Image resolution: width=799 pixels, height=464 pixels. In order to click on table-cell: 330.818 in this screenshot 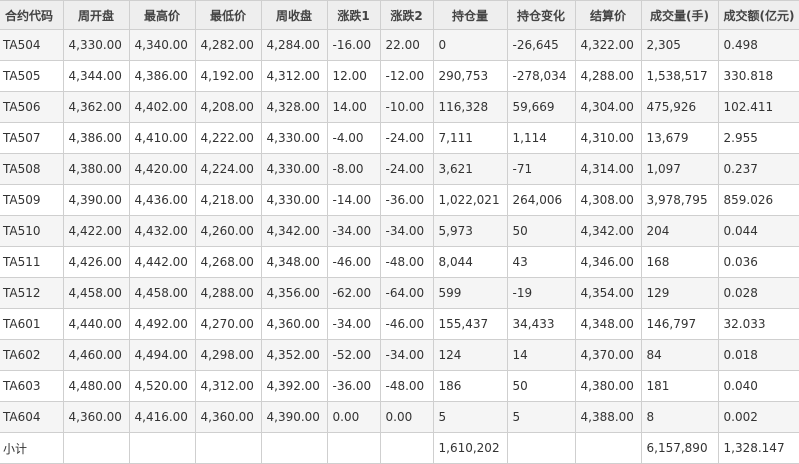, I will do `click(758, 76)`.